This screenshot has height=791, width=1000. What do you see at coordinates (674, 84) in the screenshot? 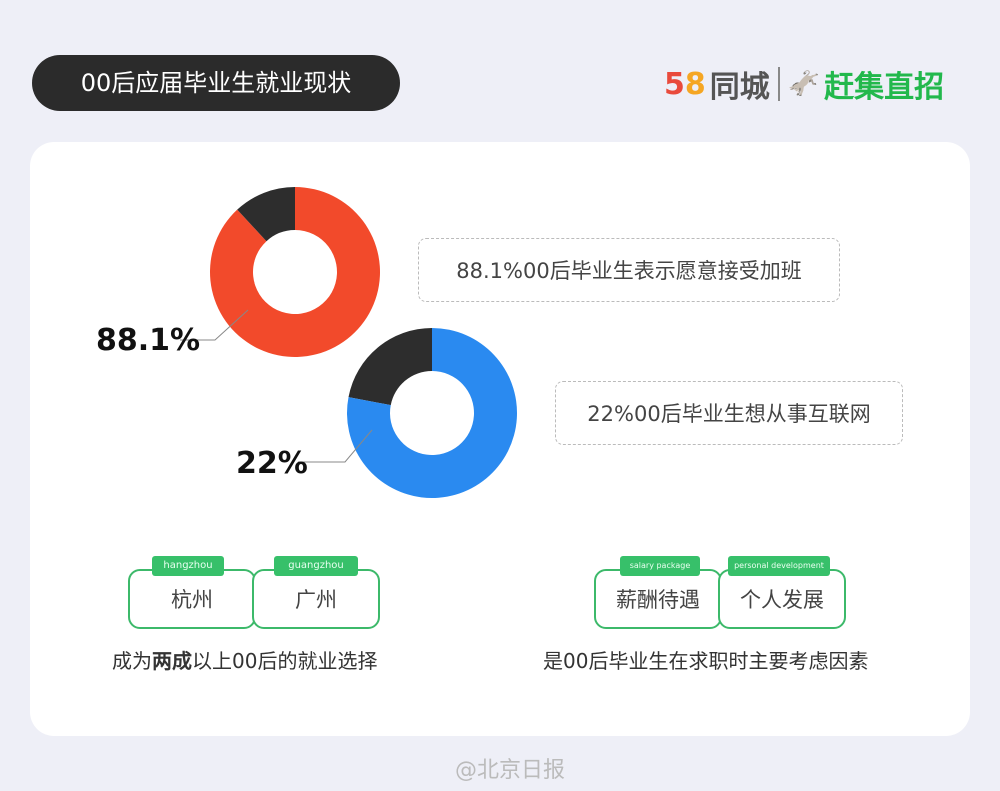
I see `logo-digit: 5` at bounding box center [674, 84].